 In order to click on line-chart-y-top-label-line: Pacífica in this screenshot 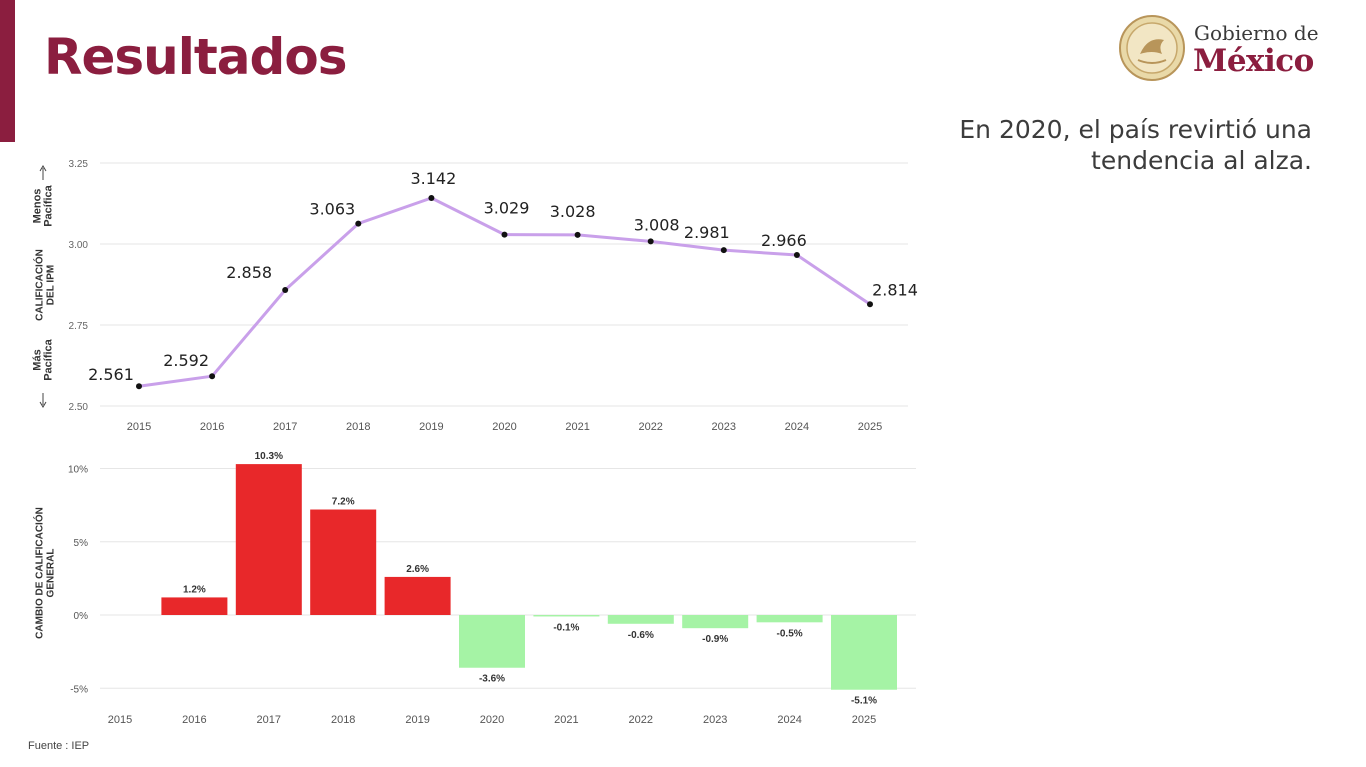, I will do `click(49, 205)`.